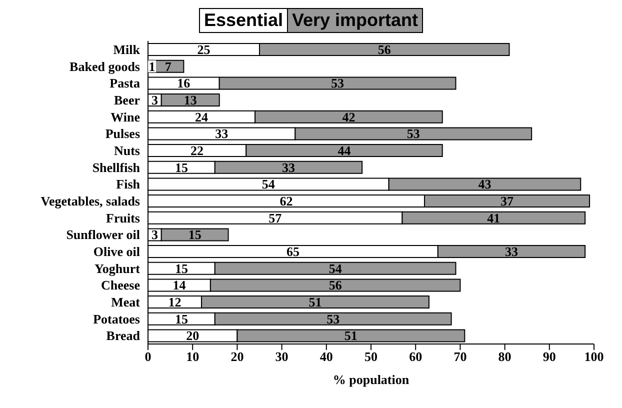 This screenshot has height=408, width=622. I want to click on data-label: 44, so click(345, 150).